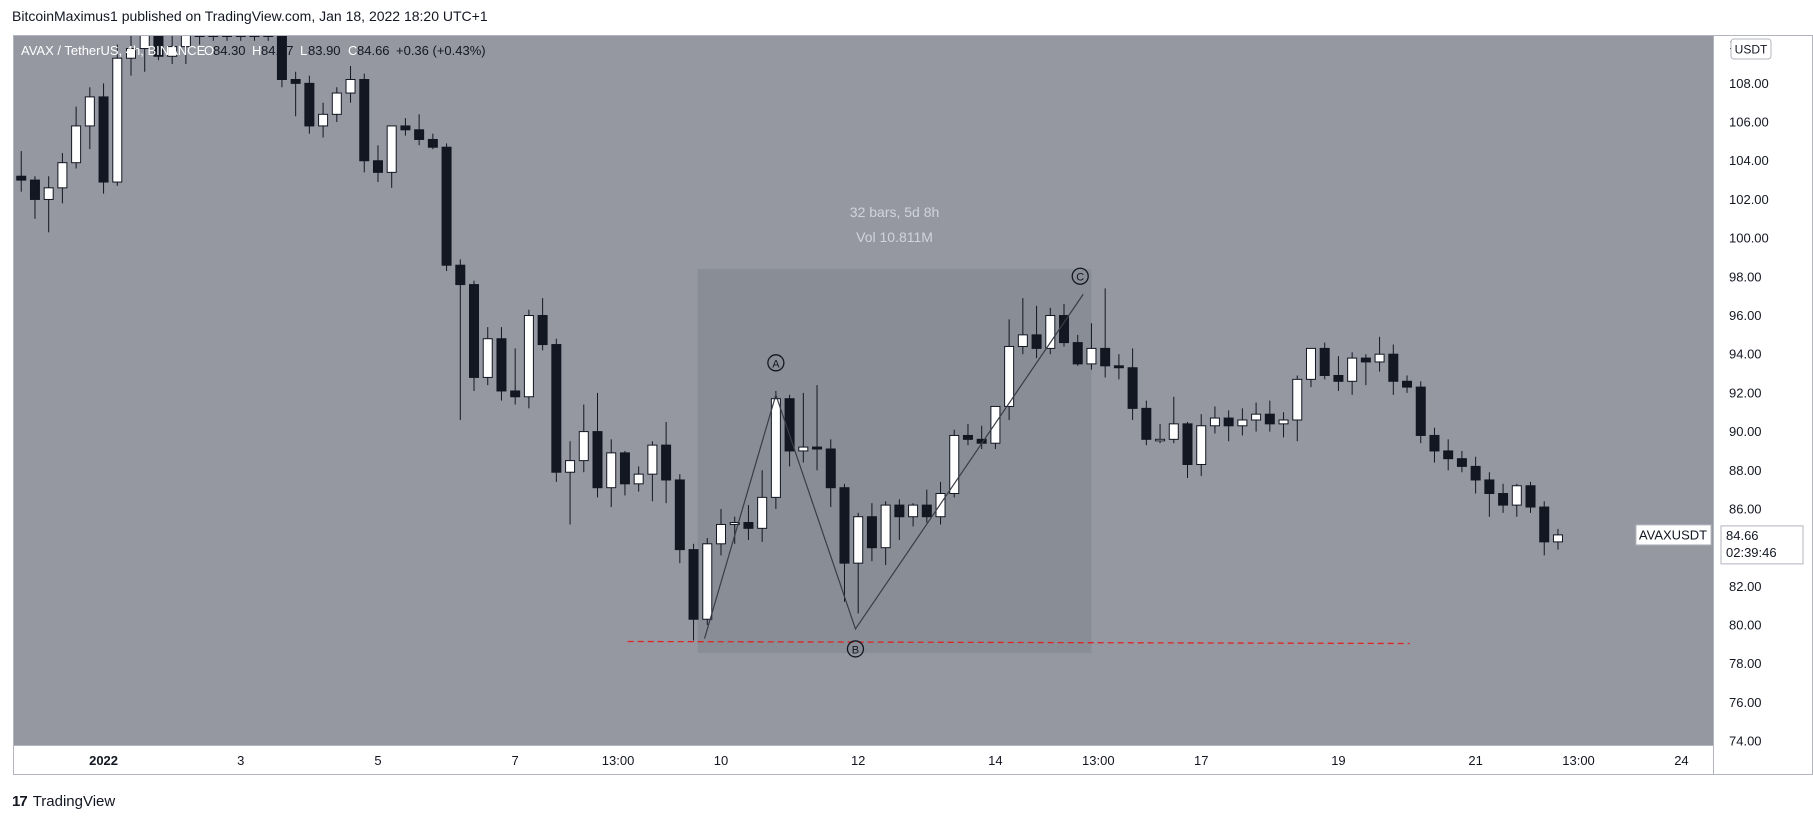 The width and height of the screenshot is (1813, 826). I want to click on symbol-tag: AVAXUSDT, so click(1673, 534).